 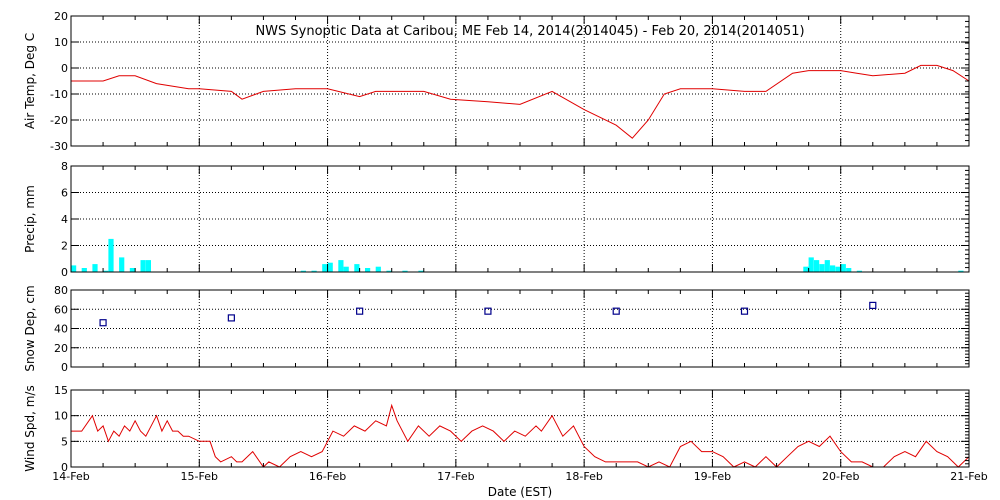 I want to click on y-tick-label: -20, so click(x=59, y=120).